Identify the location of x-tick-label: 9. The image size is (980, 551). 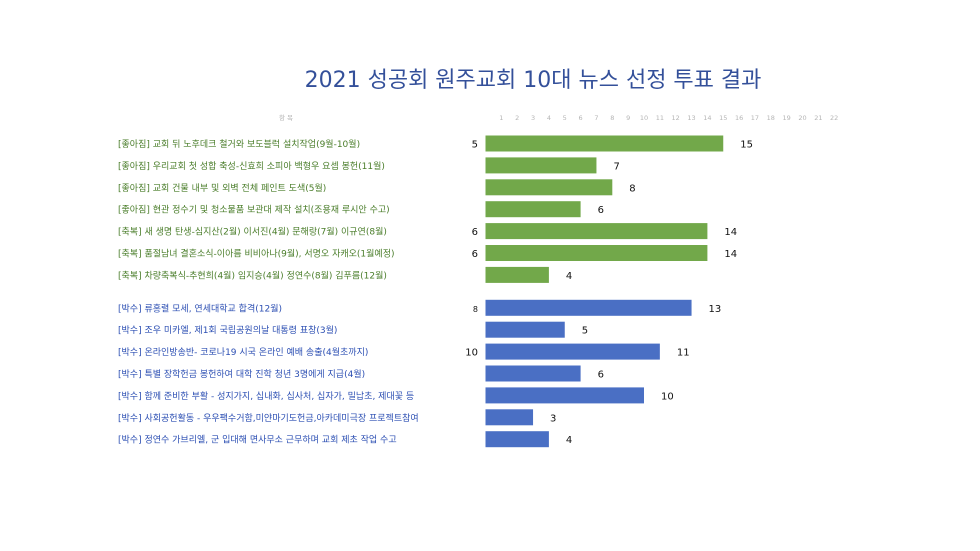
(628, 118).